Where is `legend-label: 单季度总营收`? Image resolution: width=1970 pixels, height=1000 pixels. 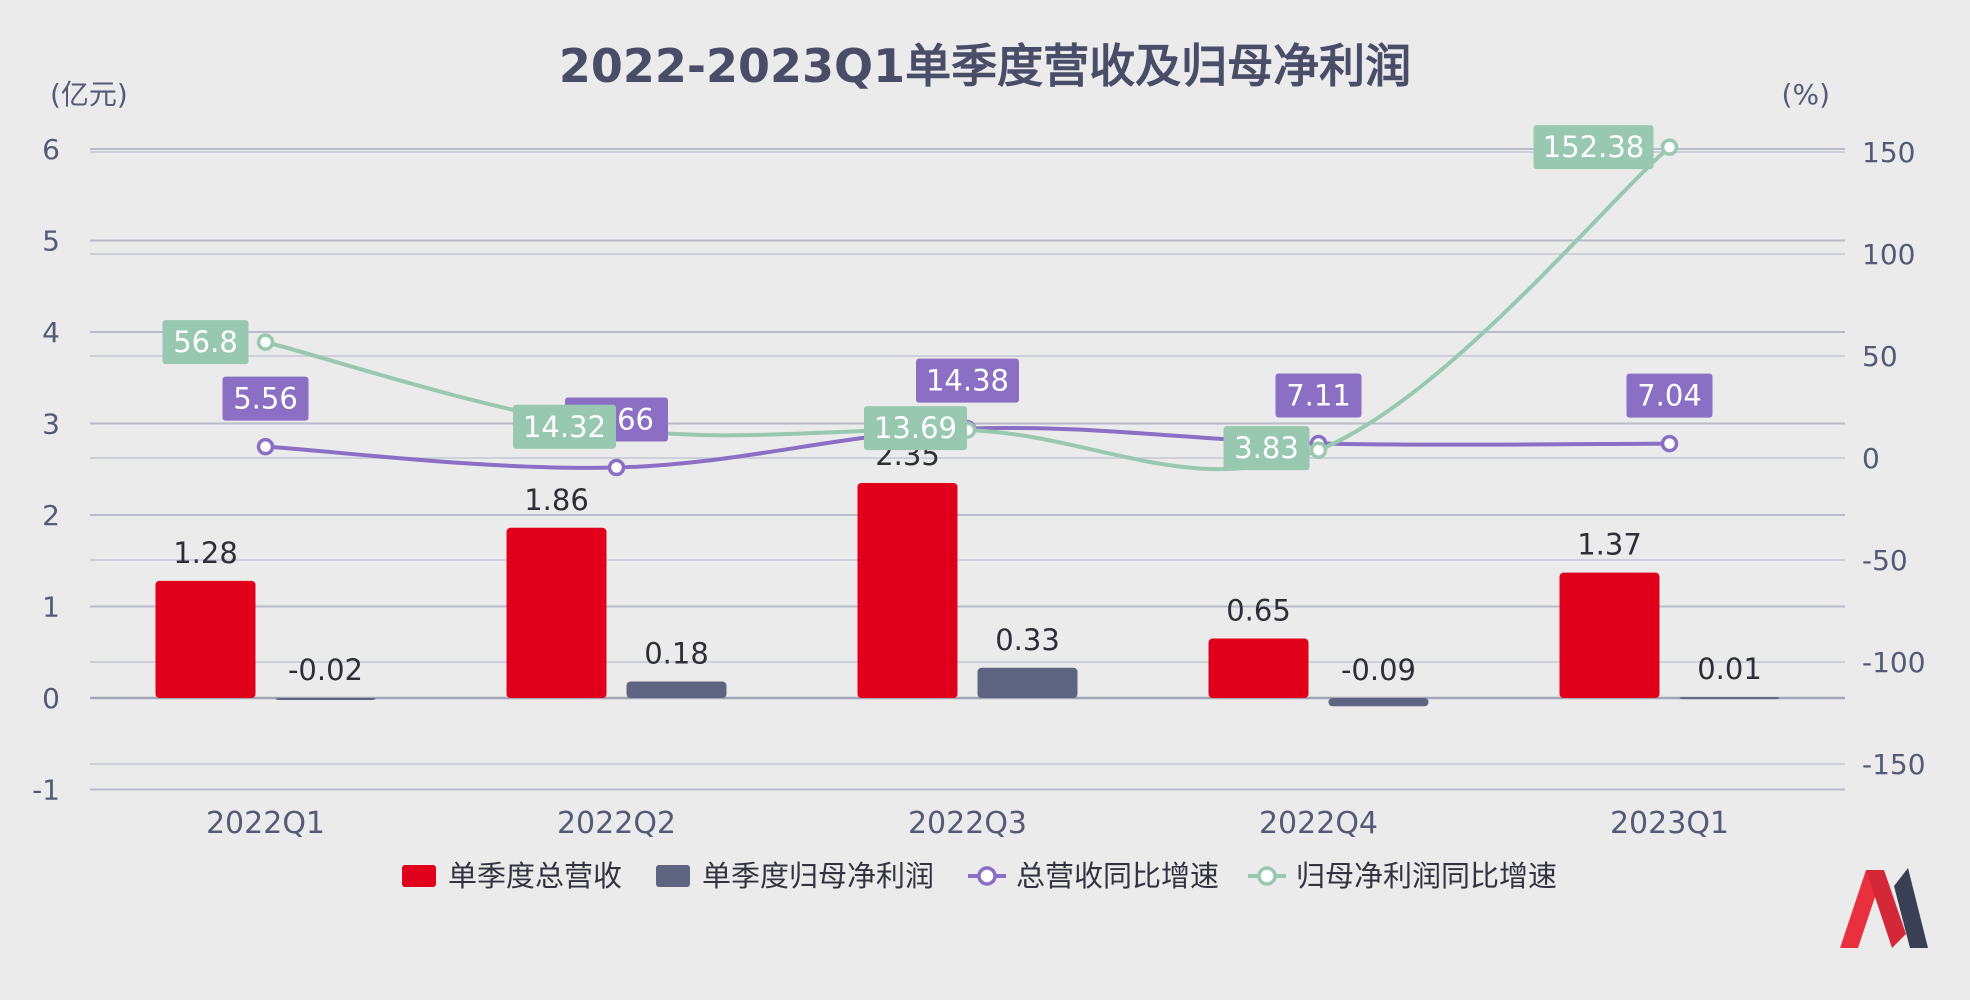 legend-label: 单季度总营收 is located at coordinates (535, 876).